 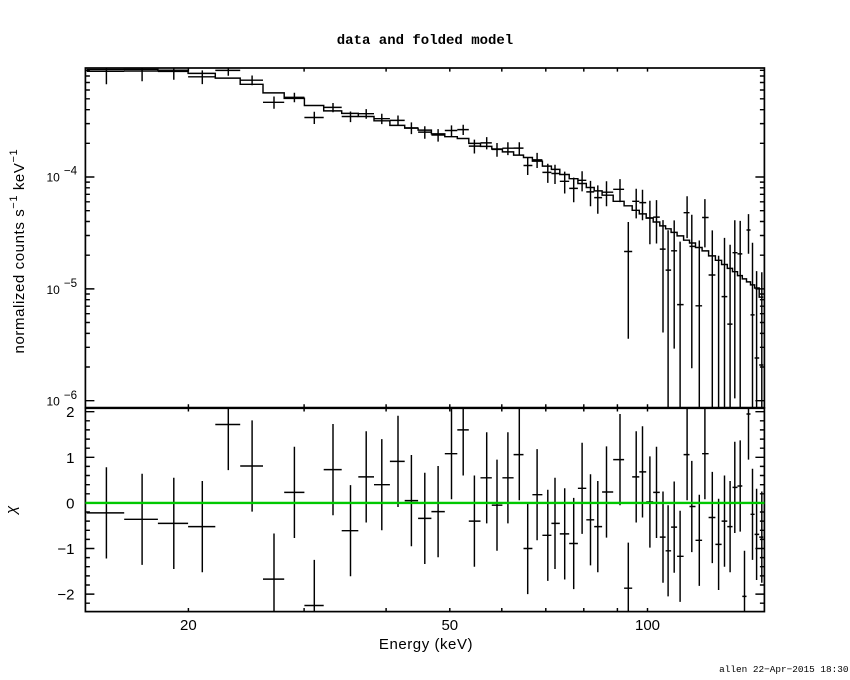 What do you see at coordinates (784, 669) in the screenshot?
I see `svg-text: allen 22−Apr−2015 18:30` at bounding box center [784, 669].